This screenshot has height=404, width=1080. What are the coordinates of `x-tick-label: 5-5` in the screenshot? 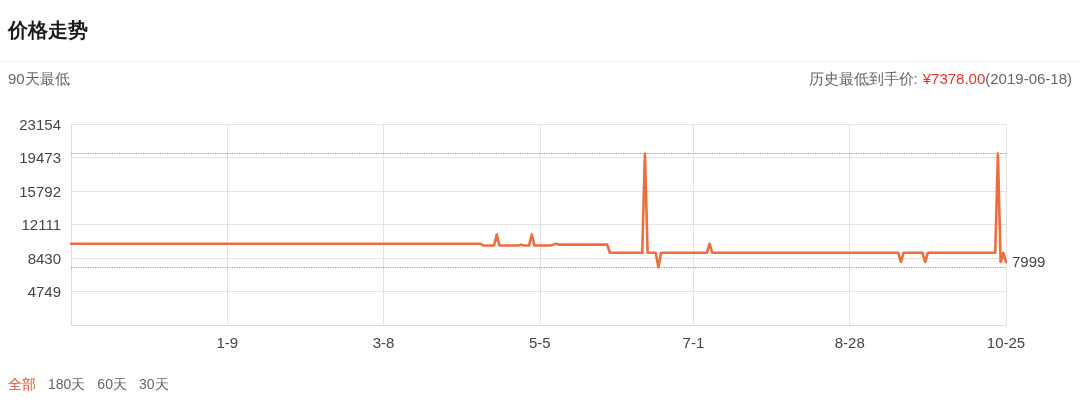 It's located at (540, 342).